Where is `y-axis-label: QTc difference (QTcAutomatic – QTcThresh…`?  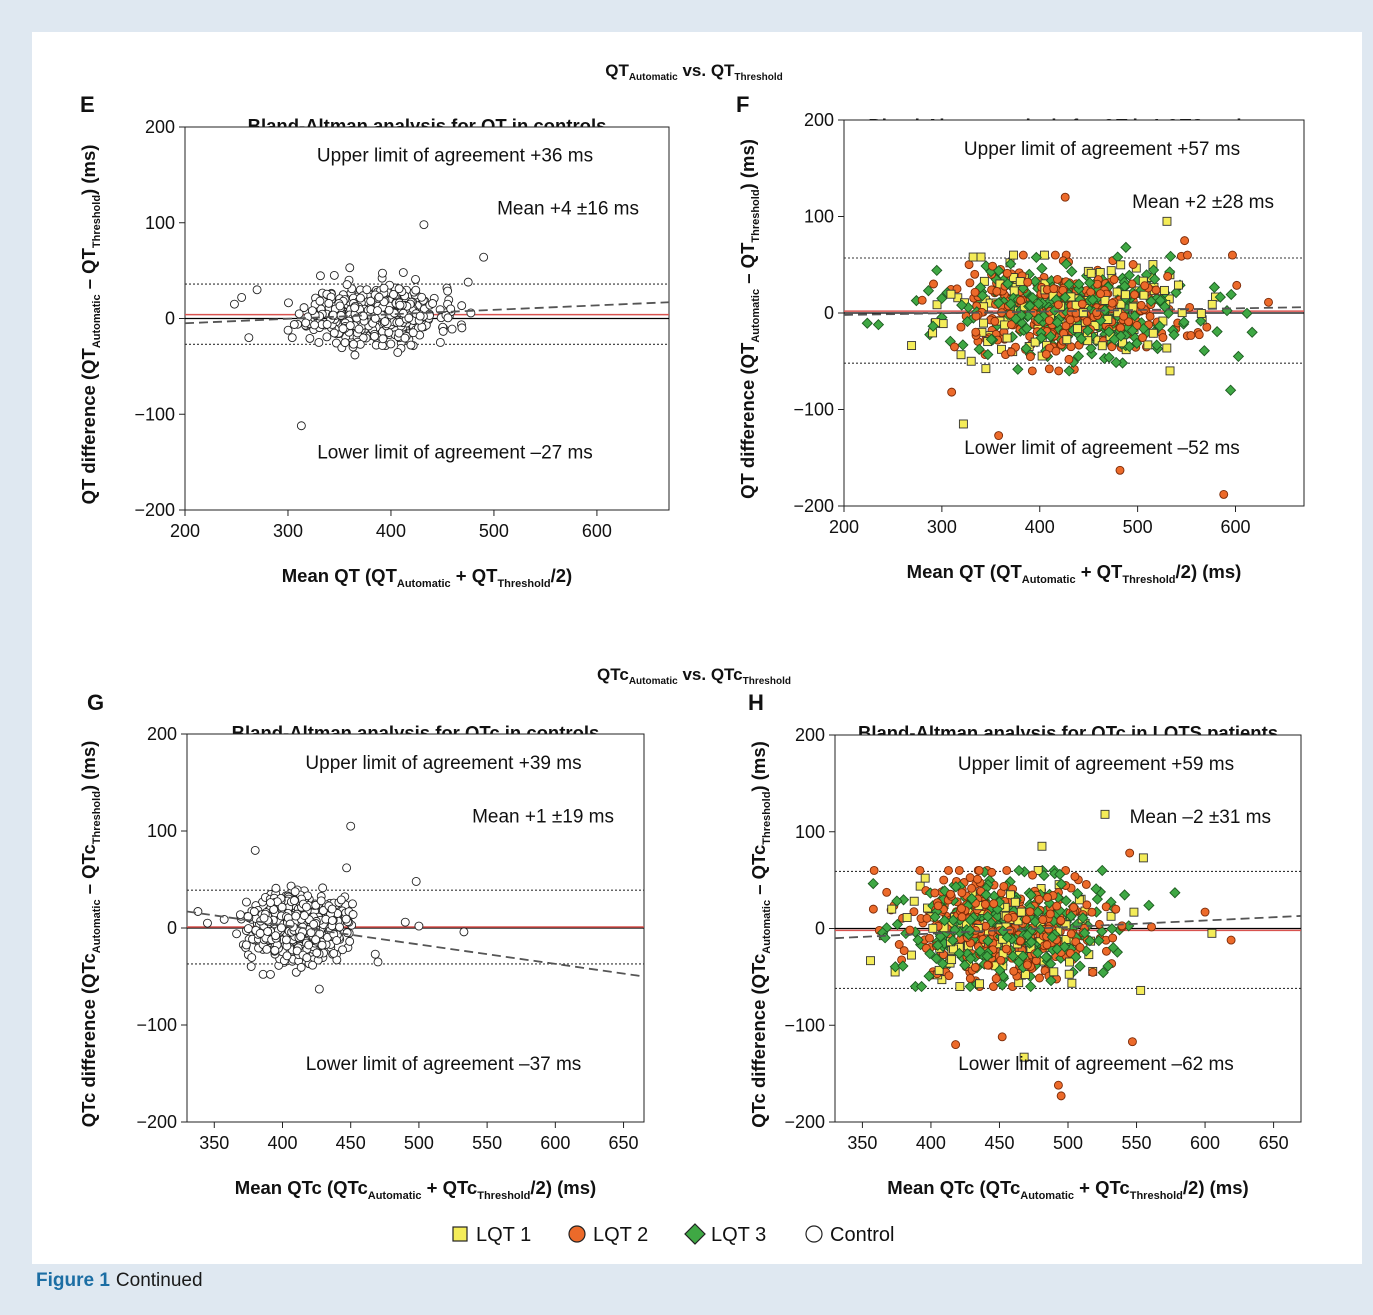
y-axis-label: QTc difference (QTcAutomatic – QTcThresh… is located at coordinates (90, 934).